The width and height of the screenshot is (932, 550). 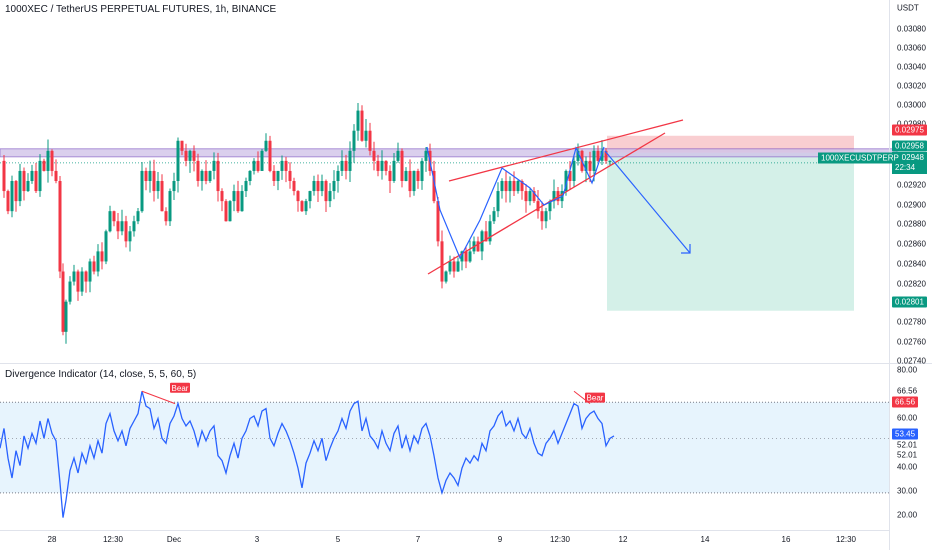 What do you see at coordinates (623, 539) in the screenshot?
I see `time-tick-label: 12` at bounding box center [623, 539].